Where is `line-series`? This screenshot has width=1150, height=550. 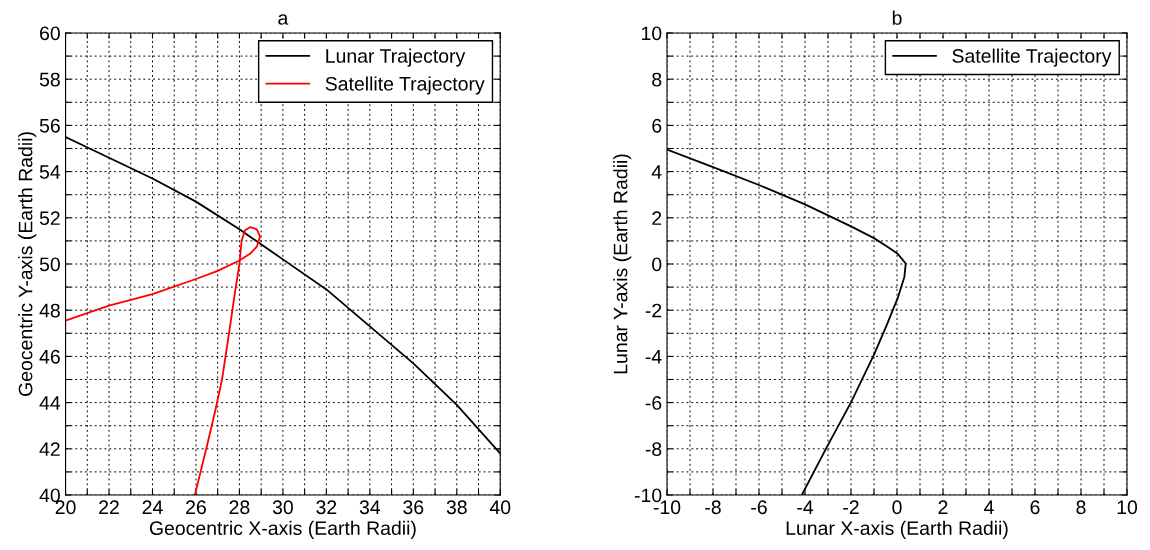
line-series is located at coordinates (163, 360).